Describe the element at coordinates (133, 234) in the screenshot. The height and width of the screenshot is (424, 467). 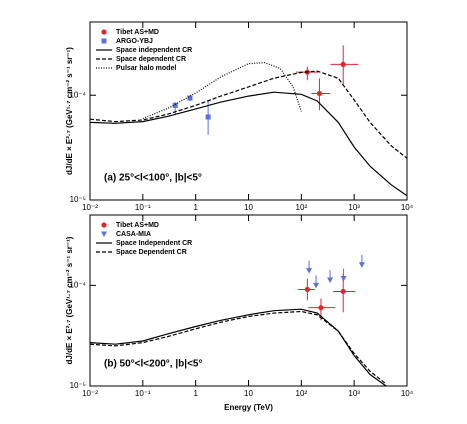
I see `legend-label: CASA-MIA` at that location.